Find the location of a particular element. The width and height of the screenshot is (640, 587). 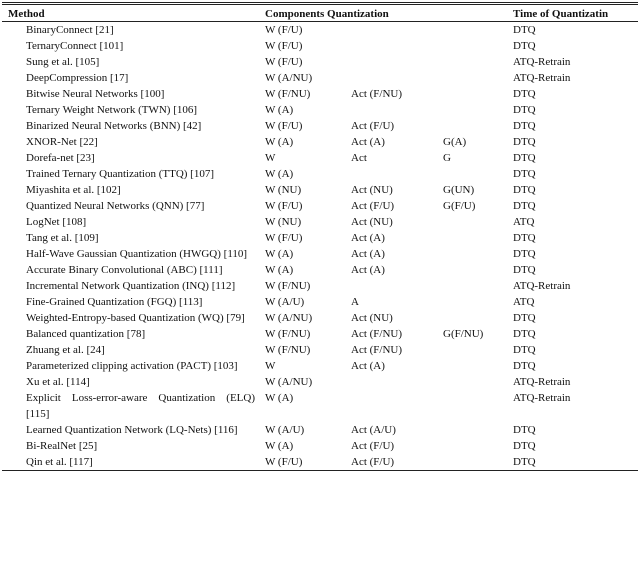

method-cell: Tang et al. [109] is located at coordinates (62, 238).